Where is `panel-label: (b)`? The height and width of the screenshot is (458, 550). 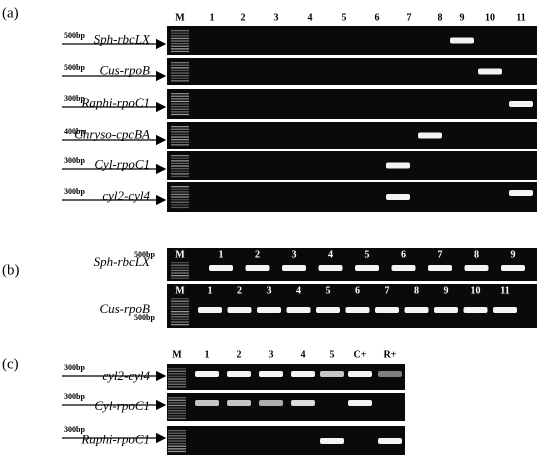 panel-label: (b) is located at coordinates (11, 270).